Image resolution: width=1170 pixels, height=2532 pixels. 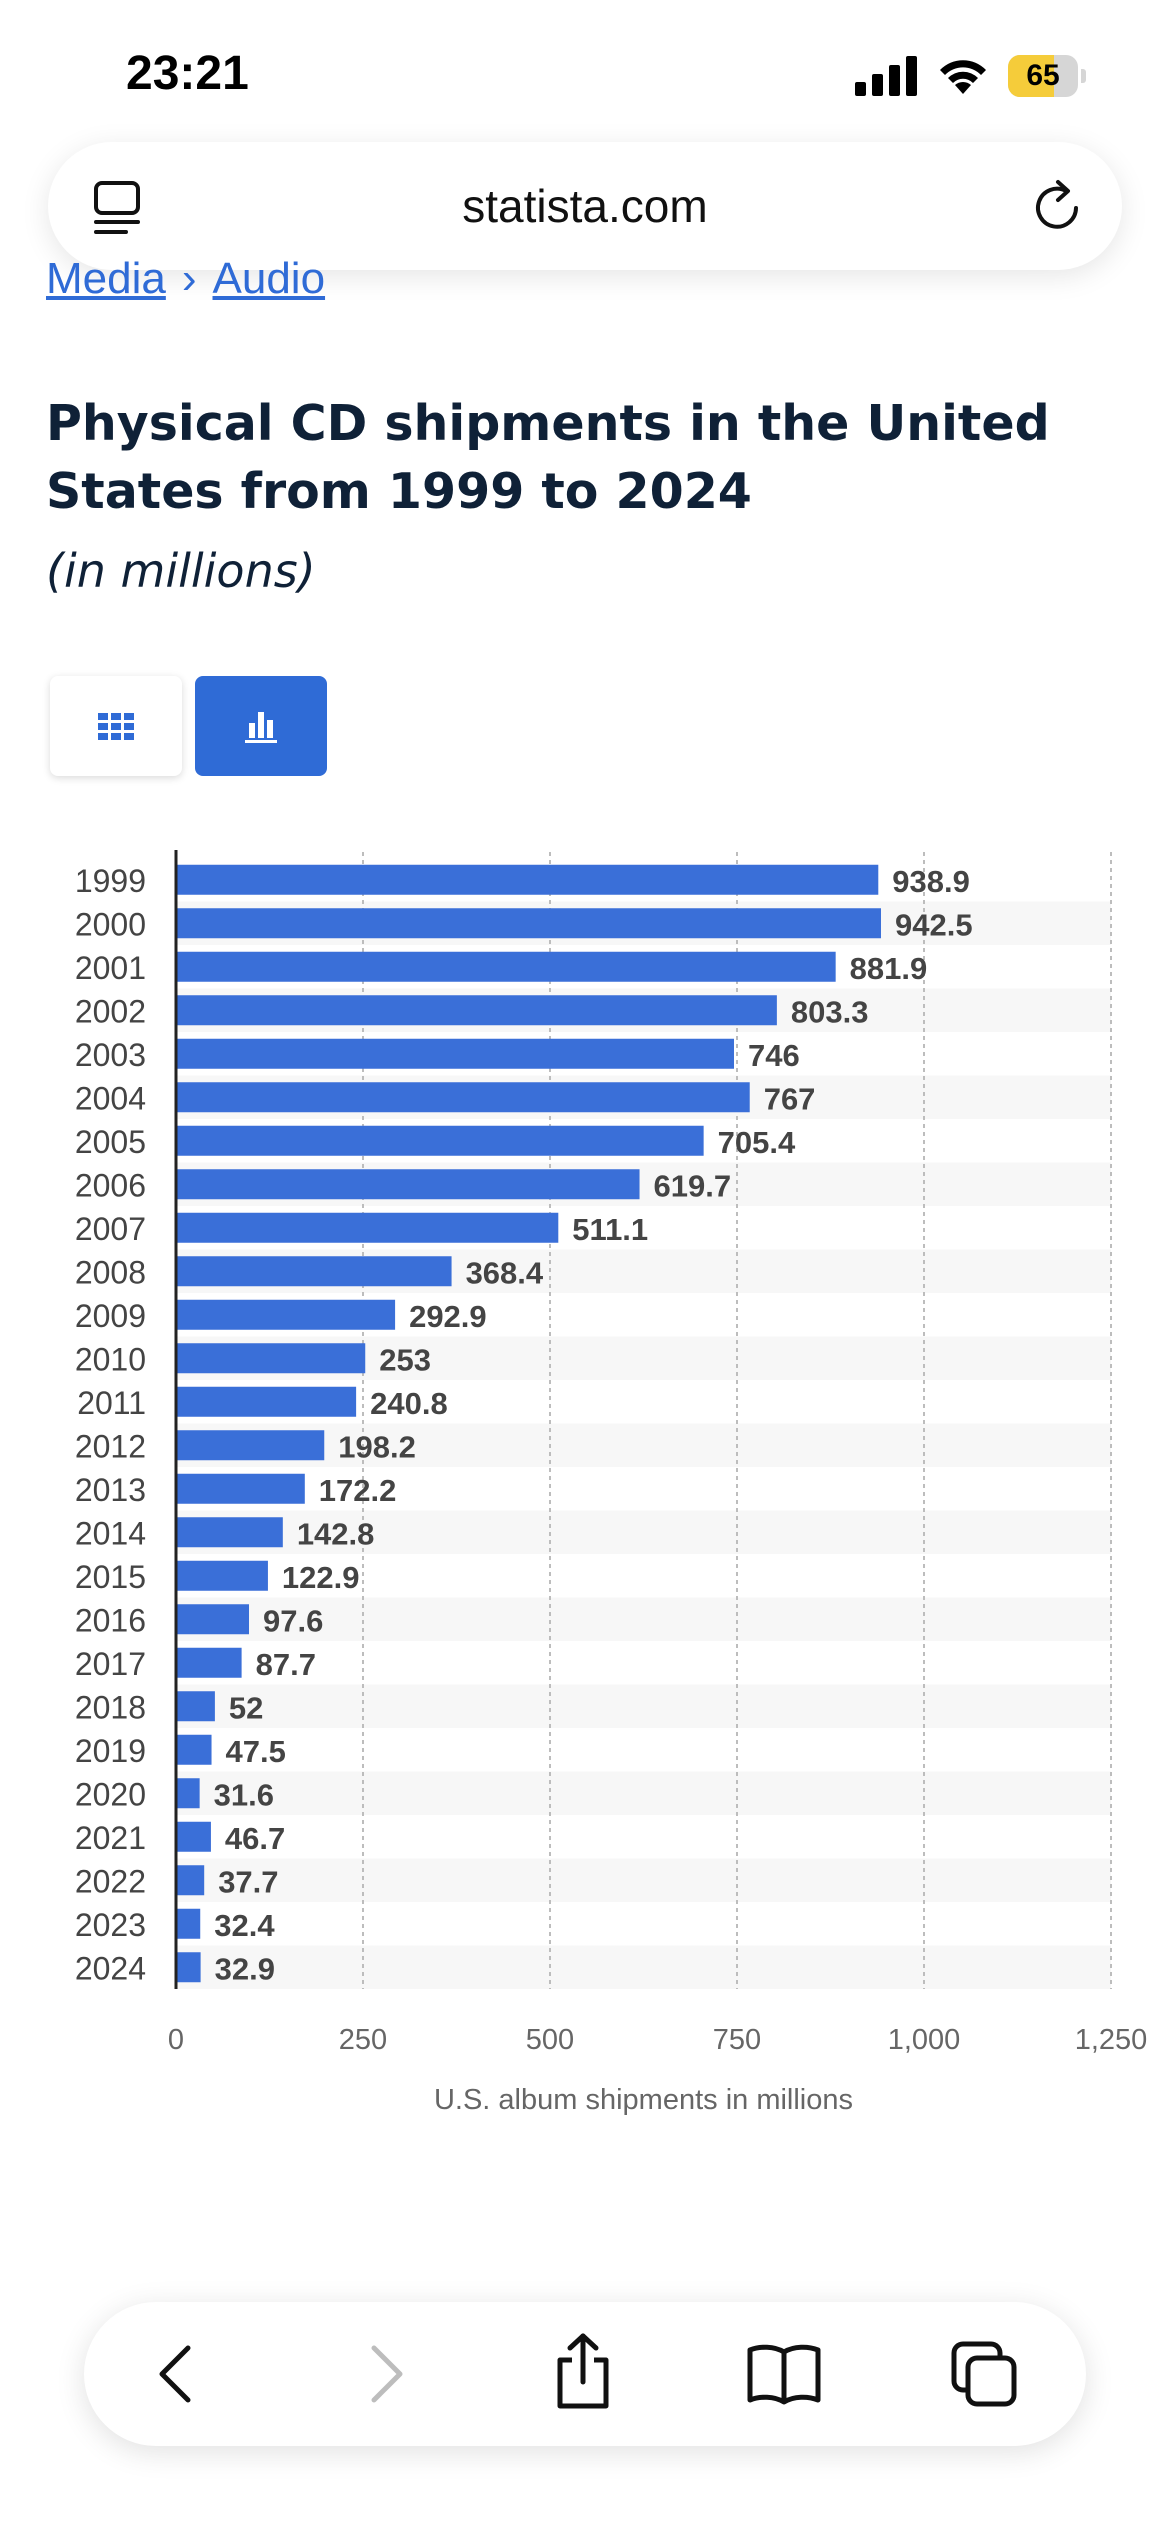 I want to click on tabs-icon, so click(x=985, y=2374).